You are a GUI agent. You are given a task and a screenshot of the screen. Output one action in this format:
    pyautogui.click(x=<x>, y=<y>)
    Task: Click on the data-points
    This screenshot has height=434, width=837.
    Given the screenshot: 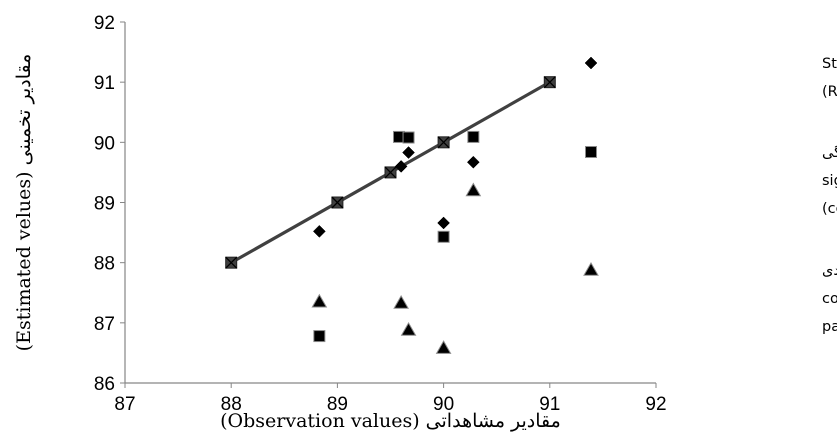 What is the action you would take?
    pyautogui.click(x=396, y=242)
    